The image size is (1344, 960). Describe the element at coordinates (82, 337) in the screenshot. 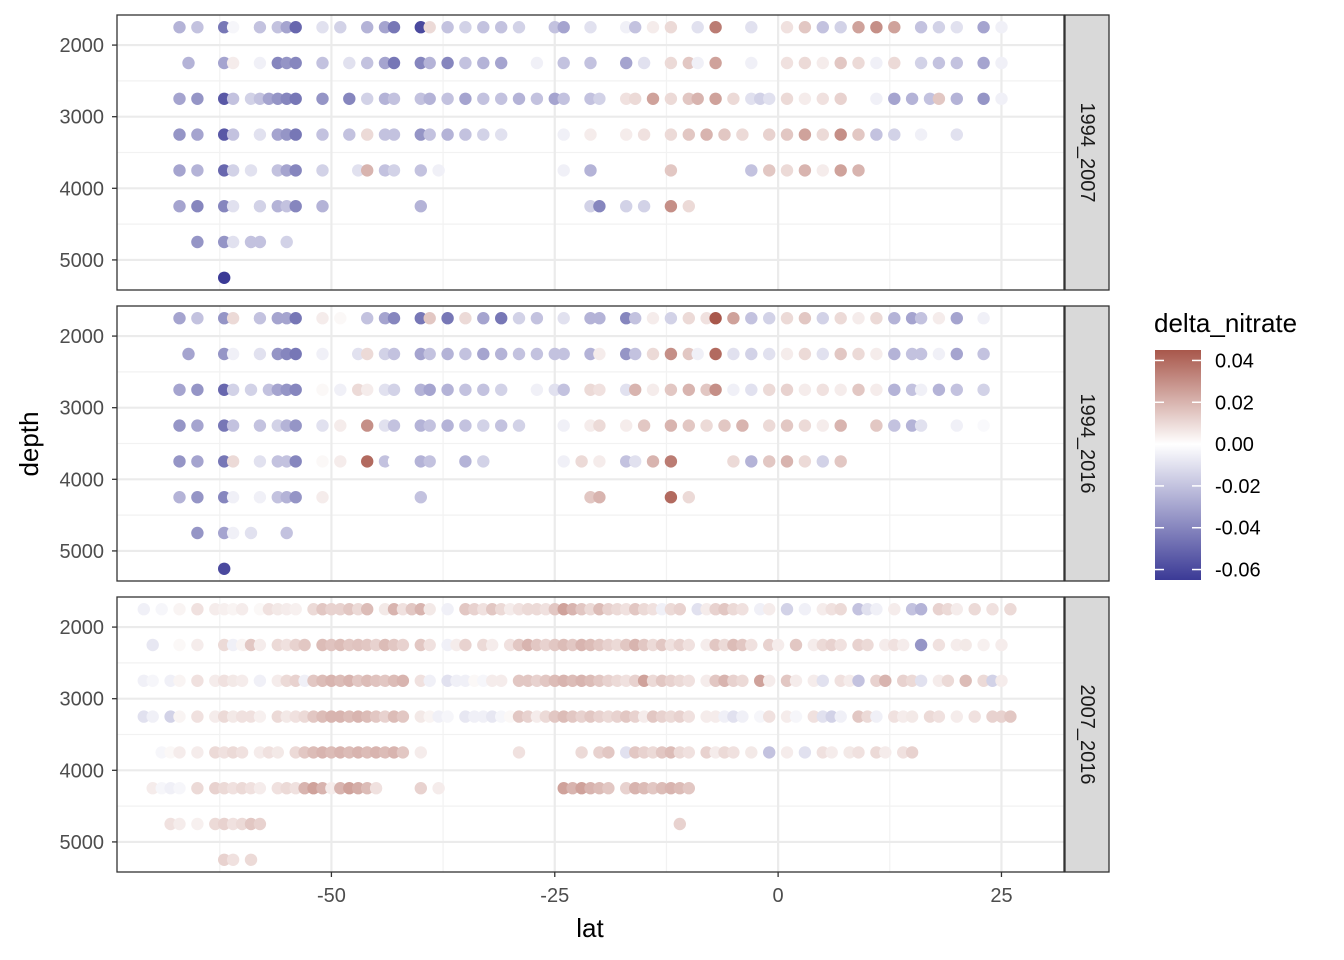

I see `y-tick-label: 2000` at that location.